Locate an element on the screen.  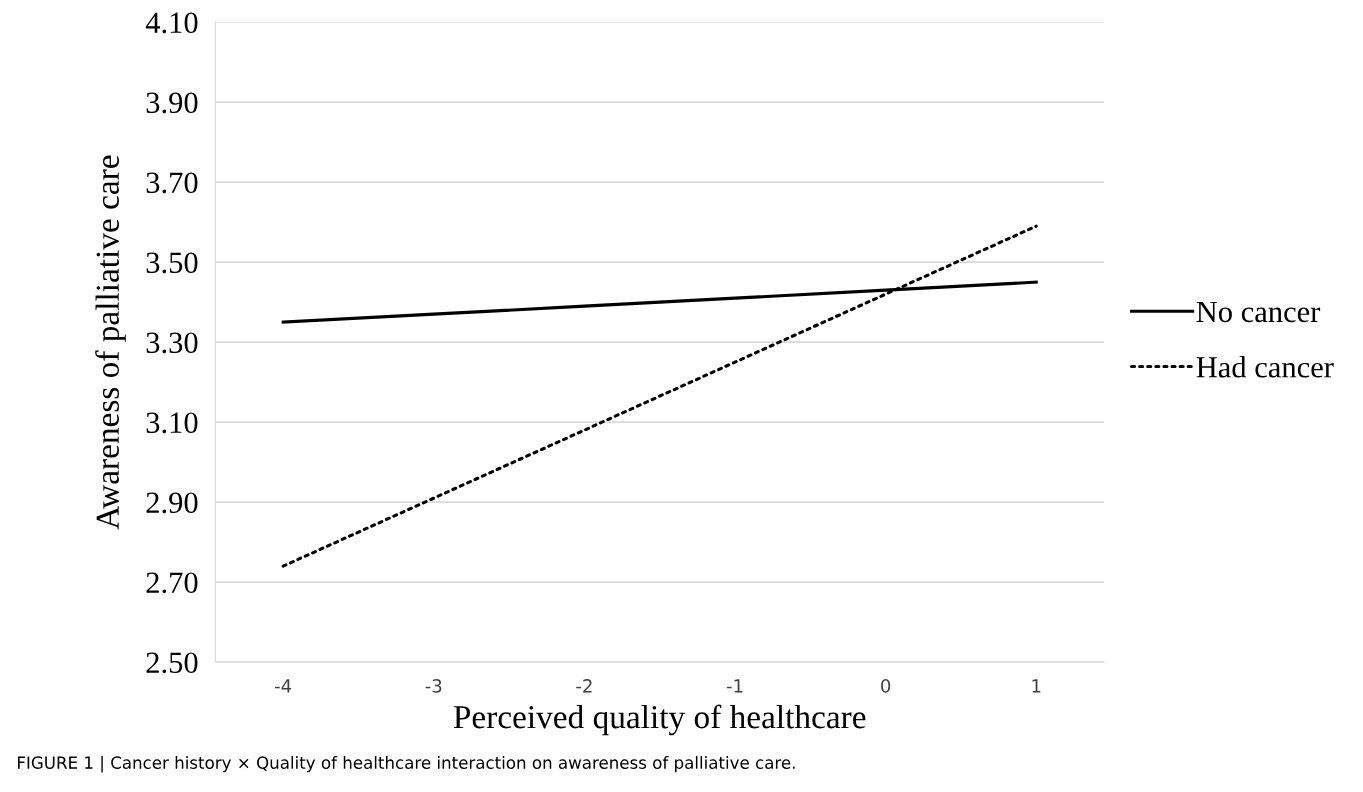
x-axis-title: Perceived quality of healthcare is located at coordinates (659, 720).